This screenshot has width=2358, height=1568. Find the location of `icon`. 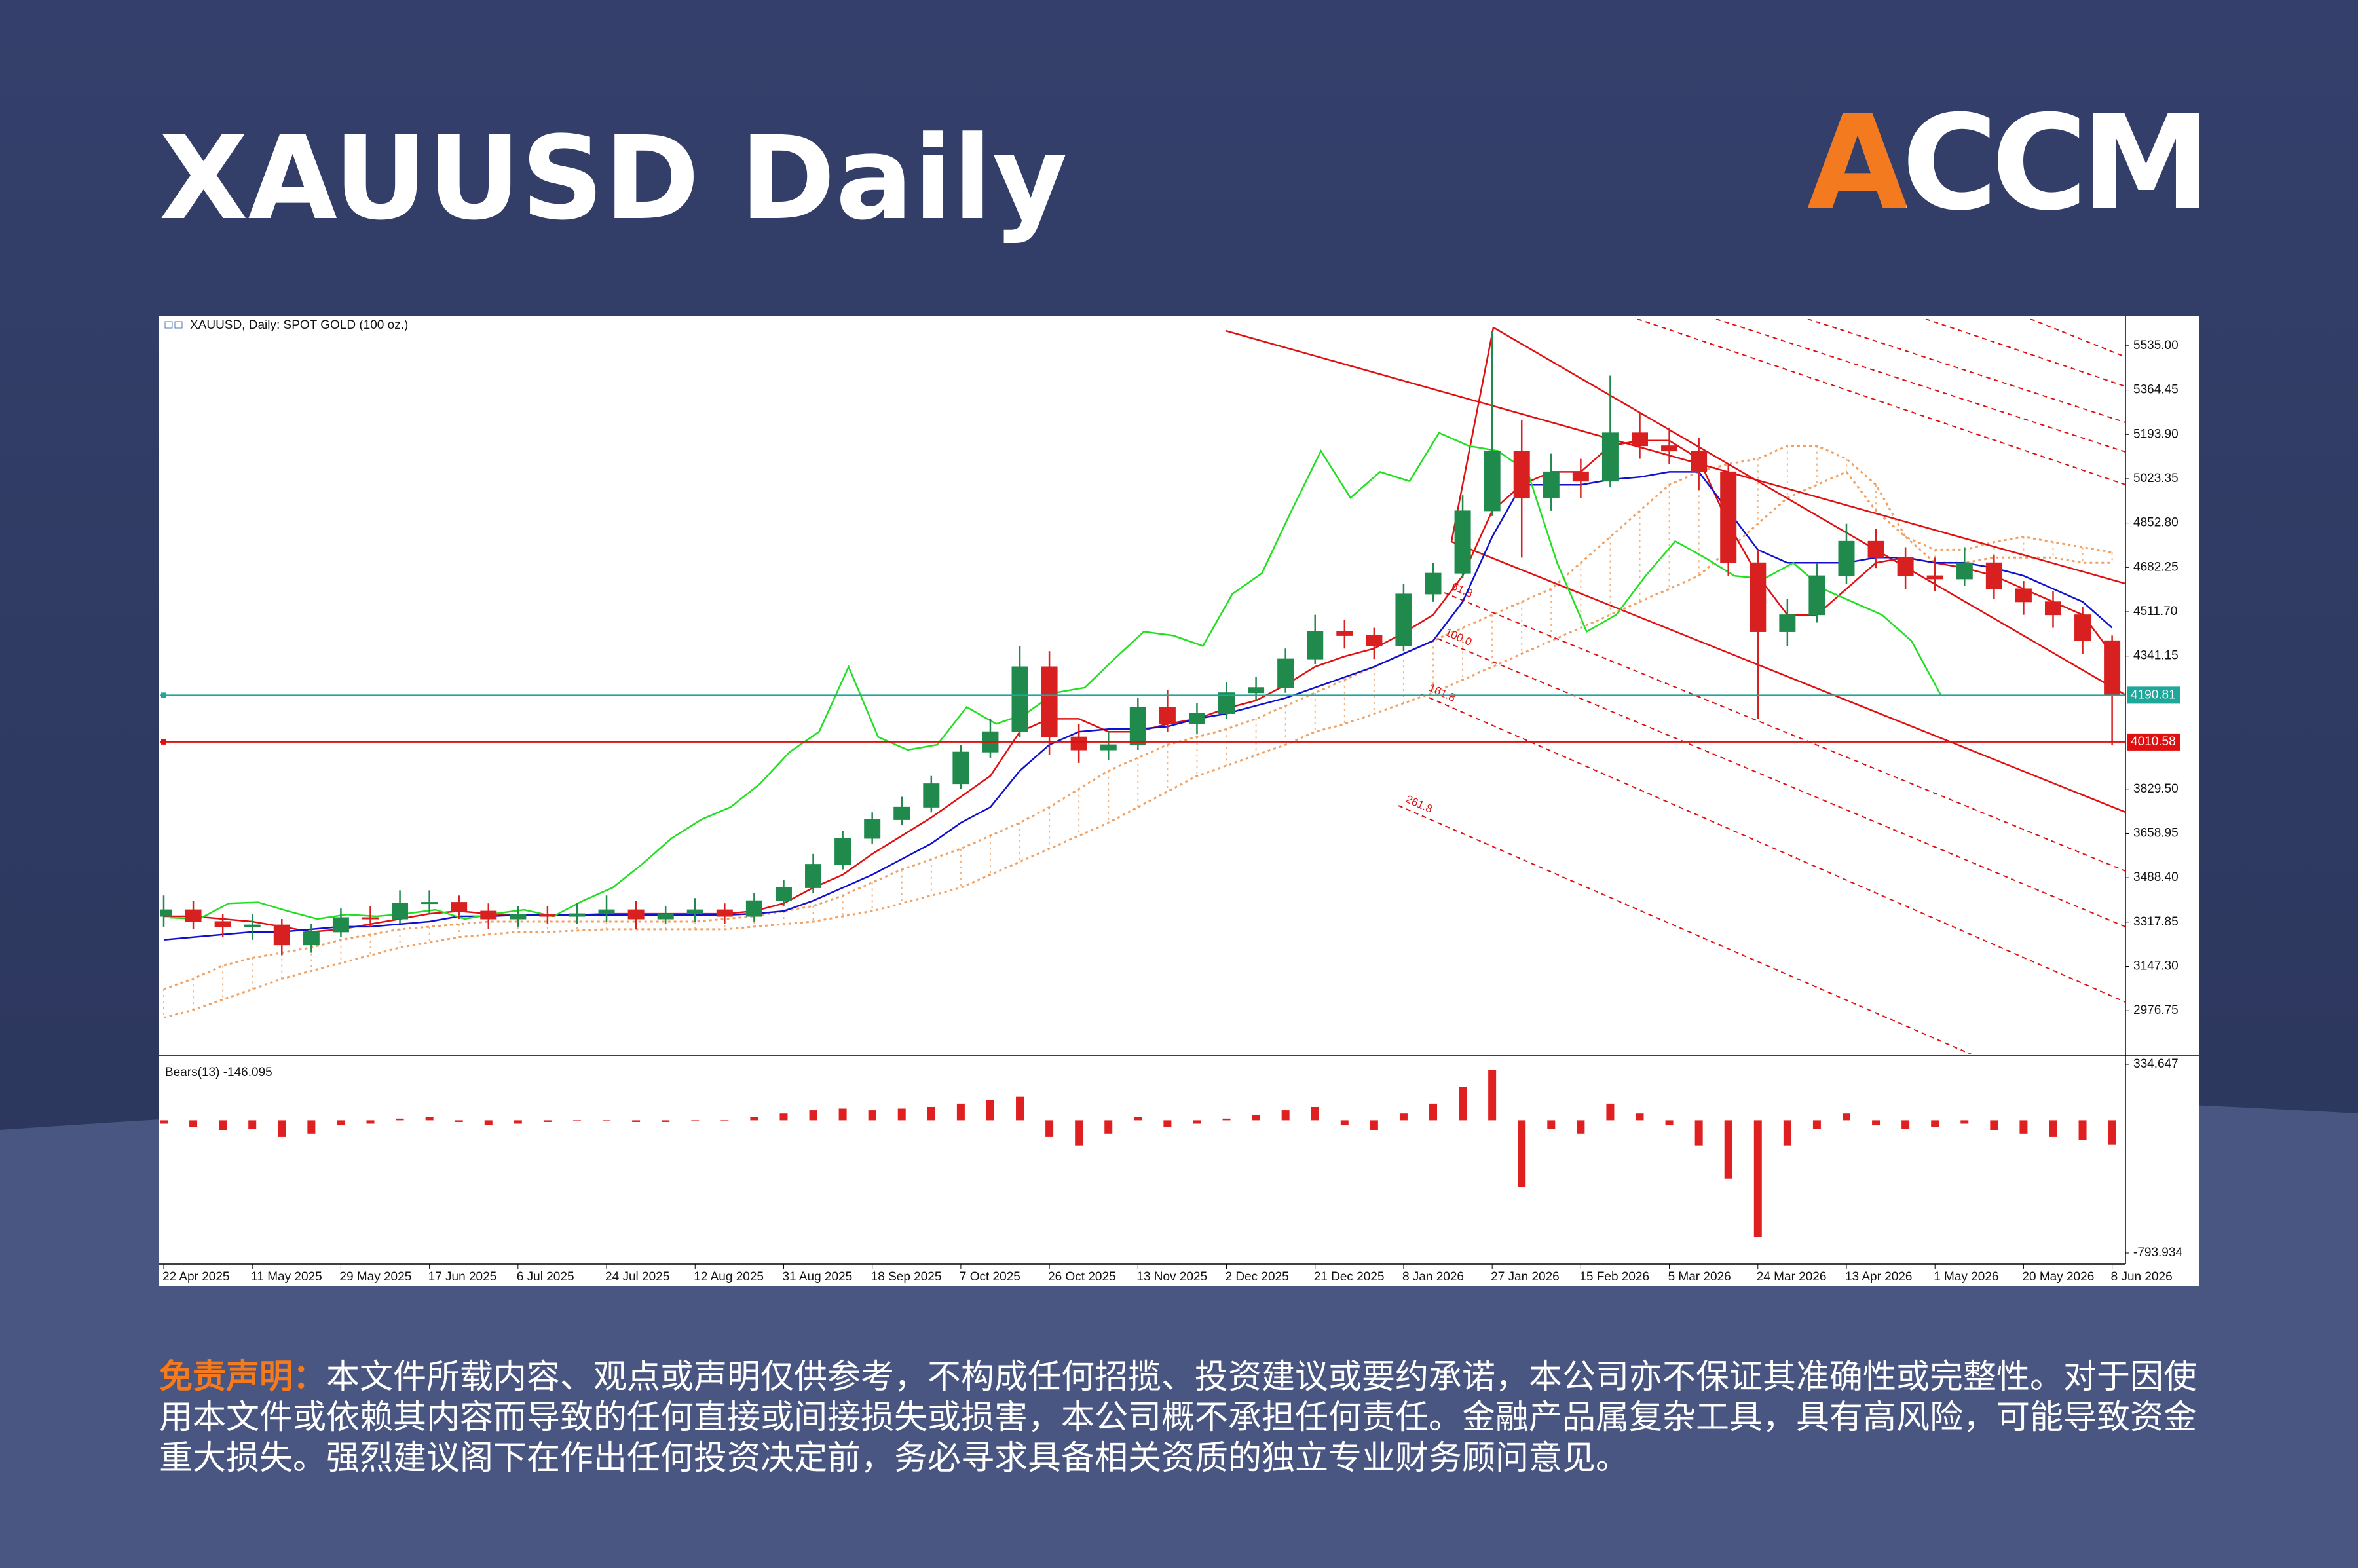

icon is located at coordinates (169, 325).